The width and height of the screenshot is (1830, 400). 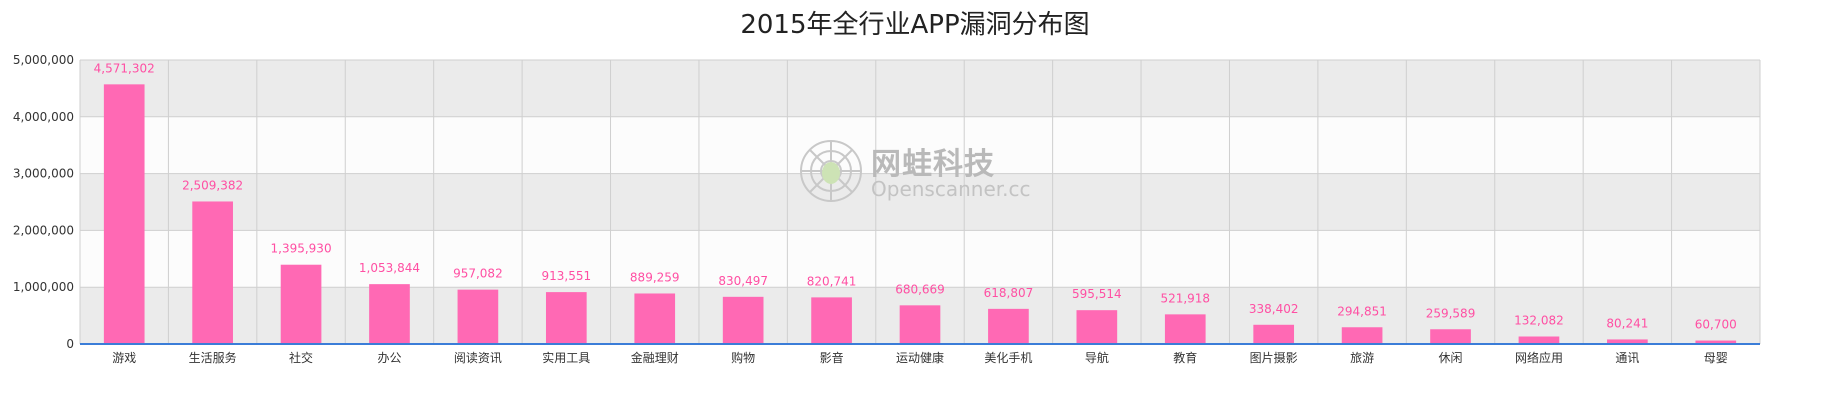 I want to click on y-tick-label: 5,000,000, so click(x=43, y=60).